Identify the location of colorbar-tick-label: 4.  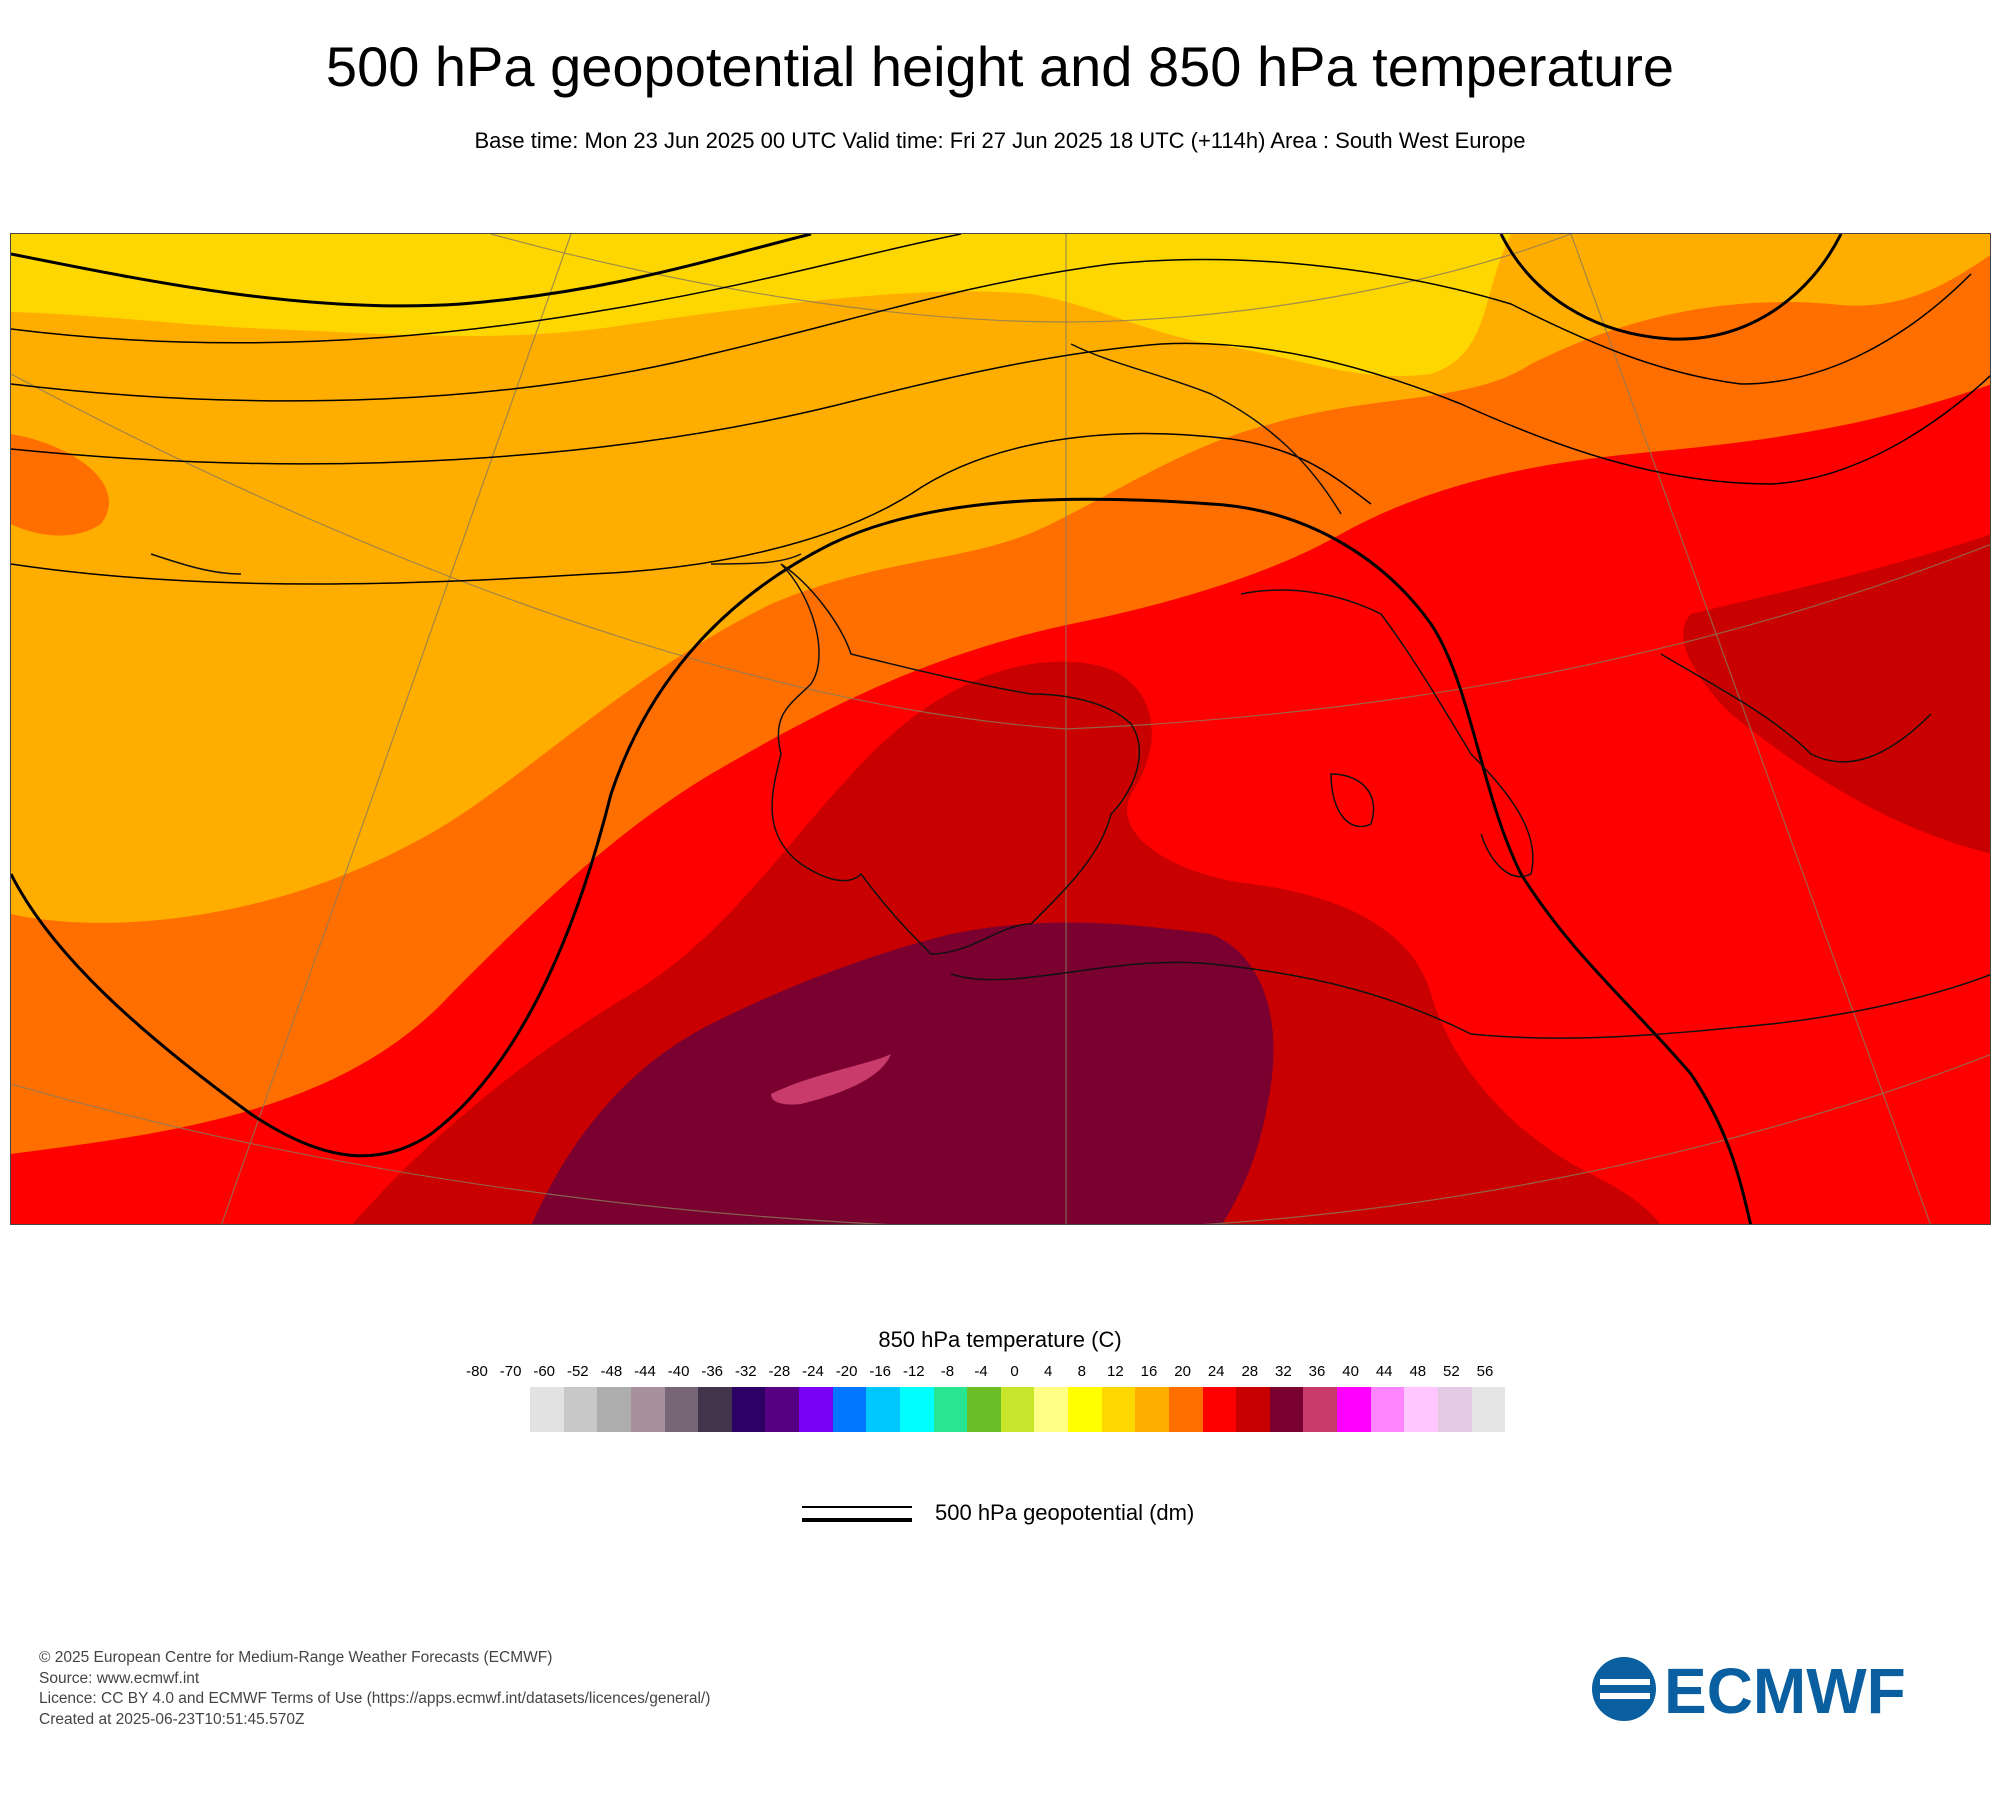
(1048, 1371).